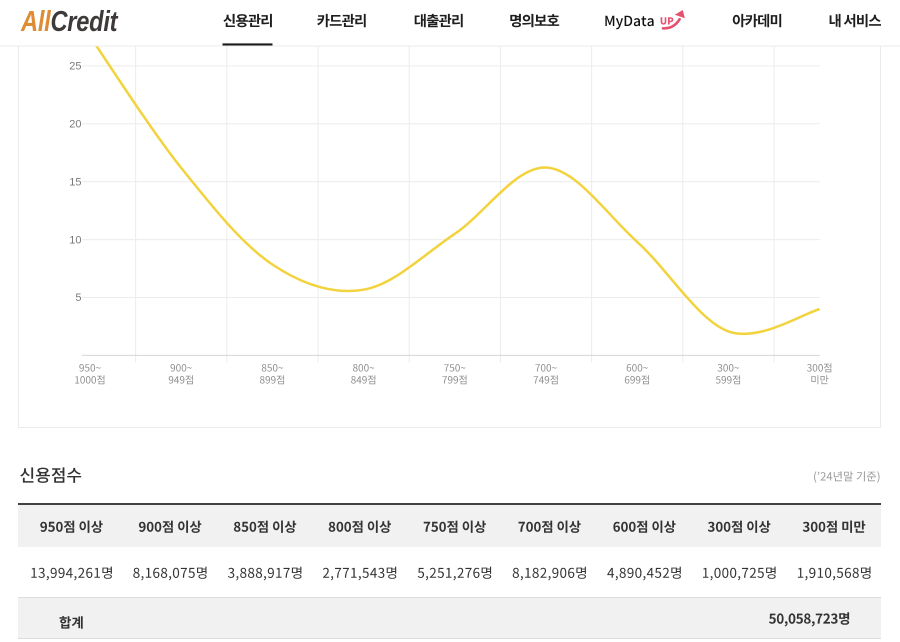 The width and height of the screenshot is (900, 642). I want to click on svg-text: 5, so click(78, 298).